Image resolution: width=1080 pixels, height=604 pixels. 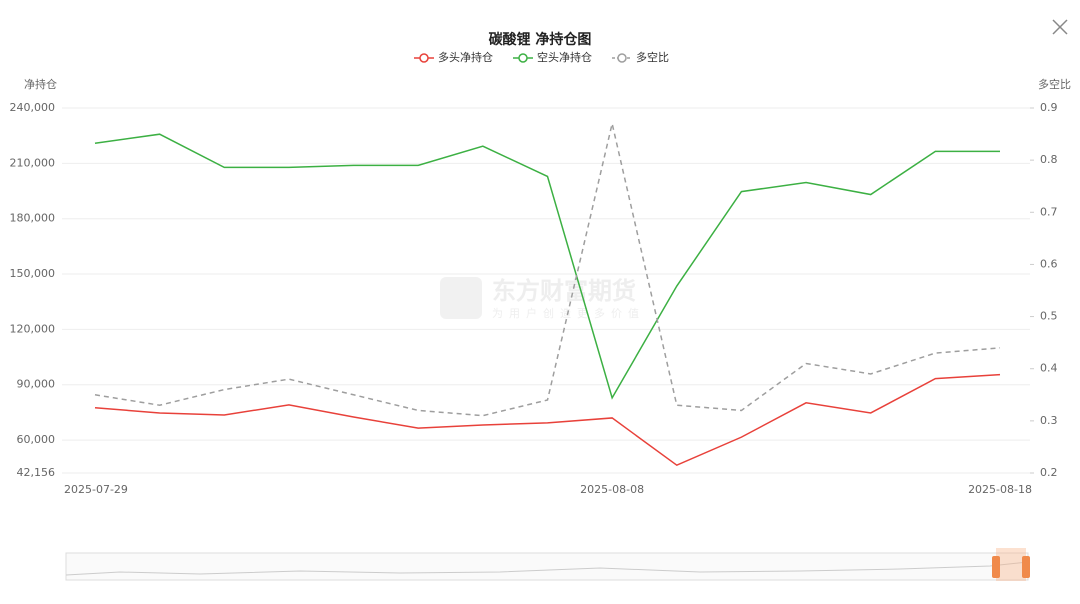 I want to click on legend-label: 多空比, so click(x=652, y=57).